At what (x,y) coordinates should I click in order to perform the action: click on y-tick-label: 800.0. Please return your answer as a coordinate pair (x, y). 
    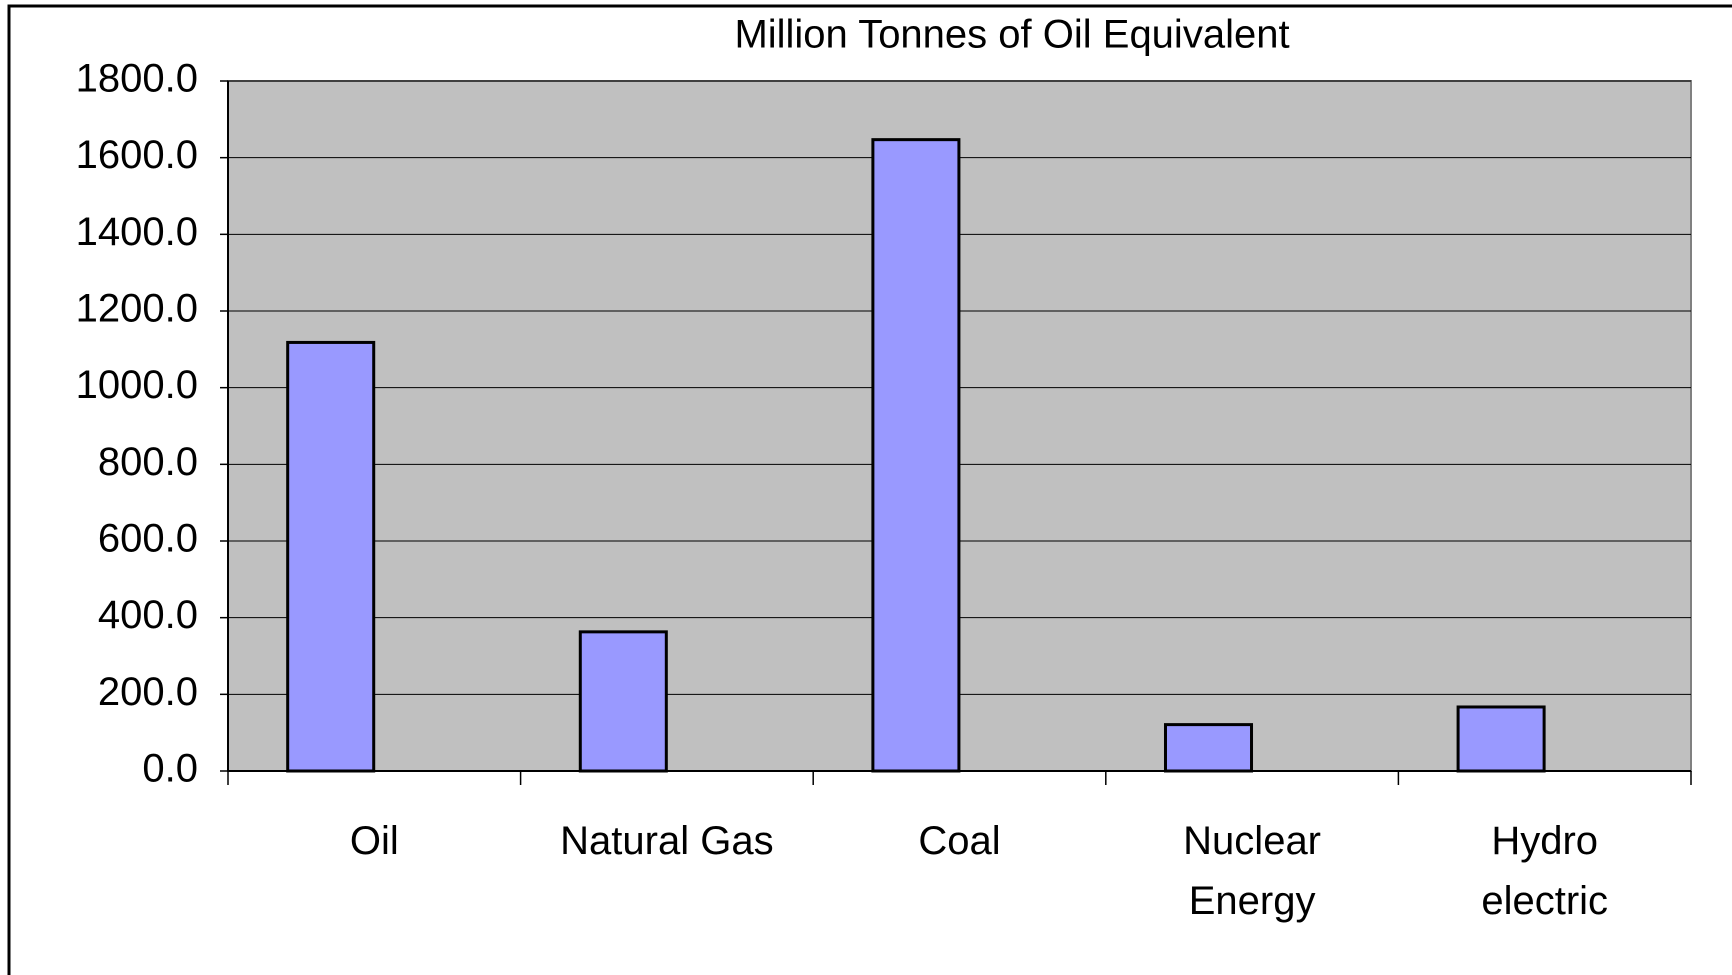
    Looking at the image, I should click on (148, 462).